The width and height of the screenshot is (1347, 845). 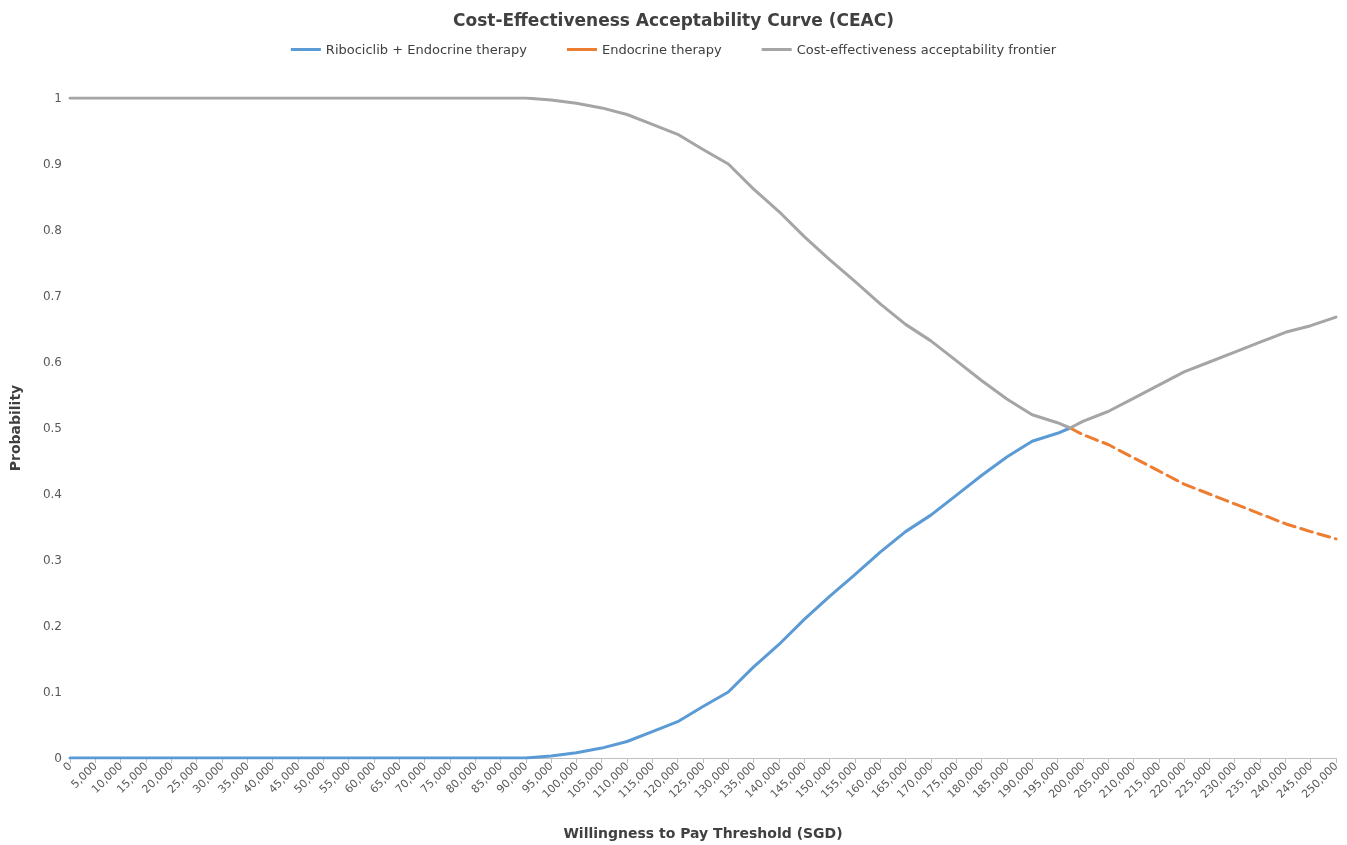 What do you see at coordinates (52, 296) in the screenshot?
I see `y-tick-label: 0.7` at bounding box center [52, 296].